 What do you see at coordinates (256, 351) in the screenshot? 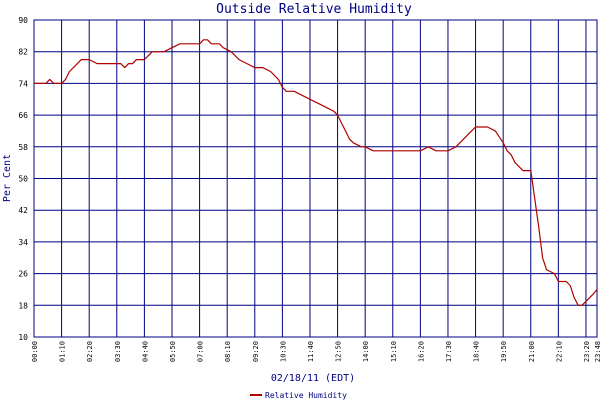
I see `x-tick-label: 09:20` at bounding box center [256, 351].